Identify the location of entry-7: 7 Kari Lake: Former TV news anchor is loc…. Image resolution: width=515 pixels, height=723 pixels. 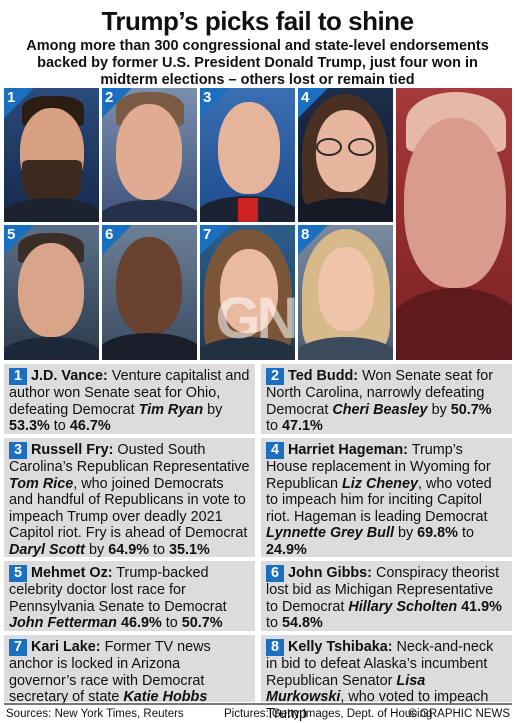
(129, 670).